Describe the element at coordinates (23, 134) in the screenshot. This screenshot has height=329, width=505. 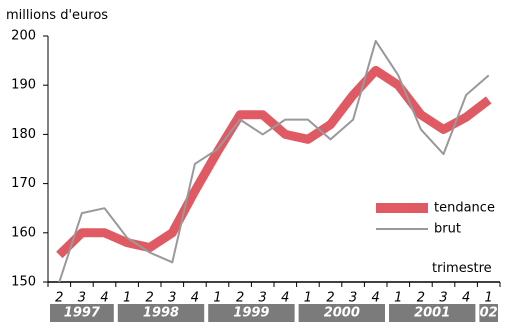
I see `y-tick-label: 180` at that location.